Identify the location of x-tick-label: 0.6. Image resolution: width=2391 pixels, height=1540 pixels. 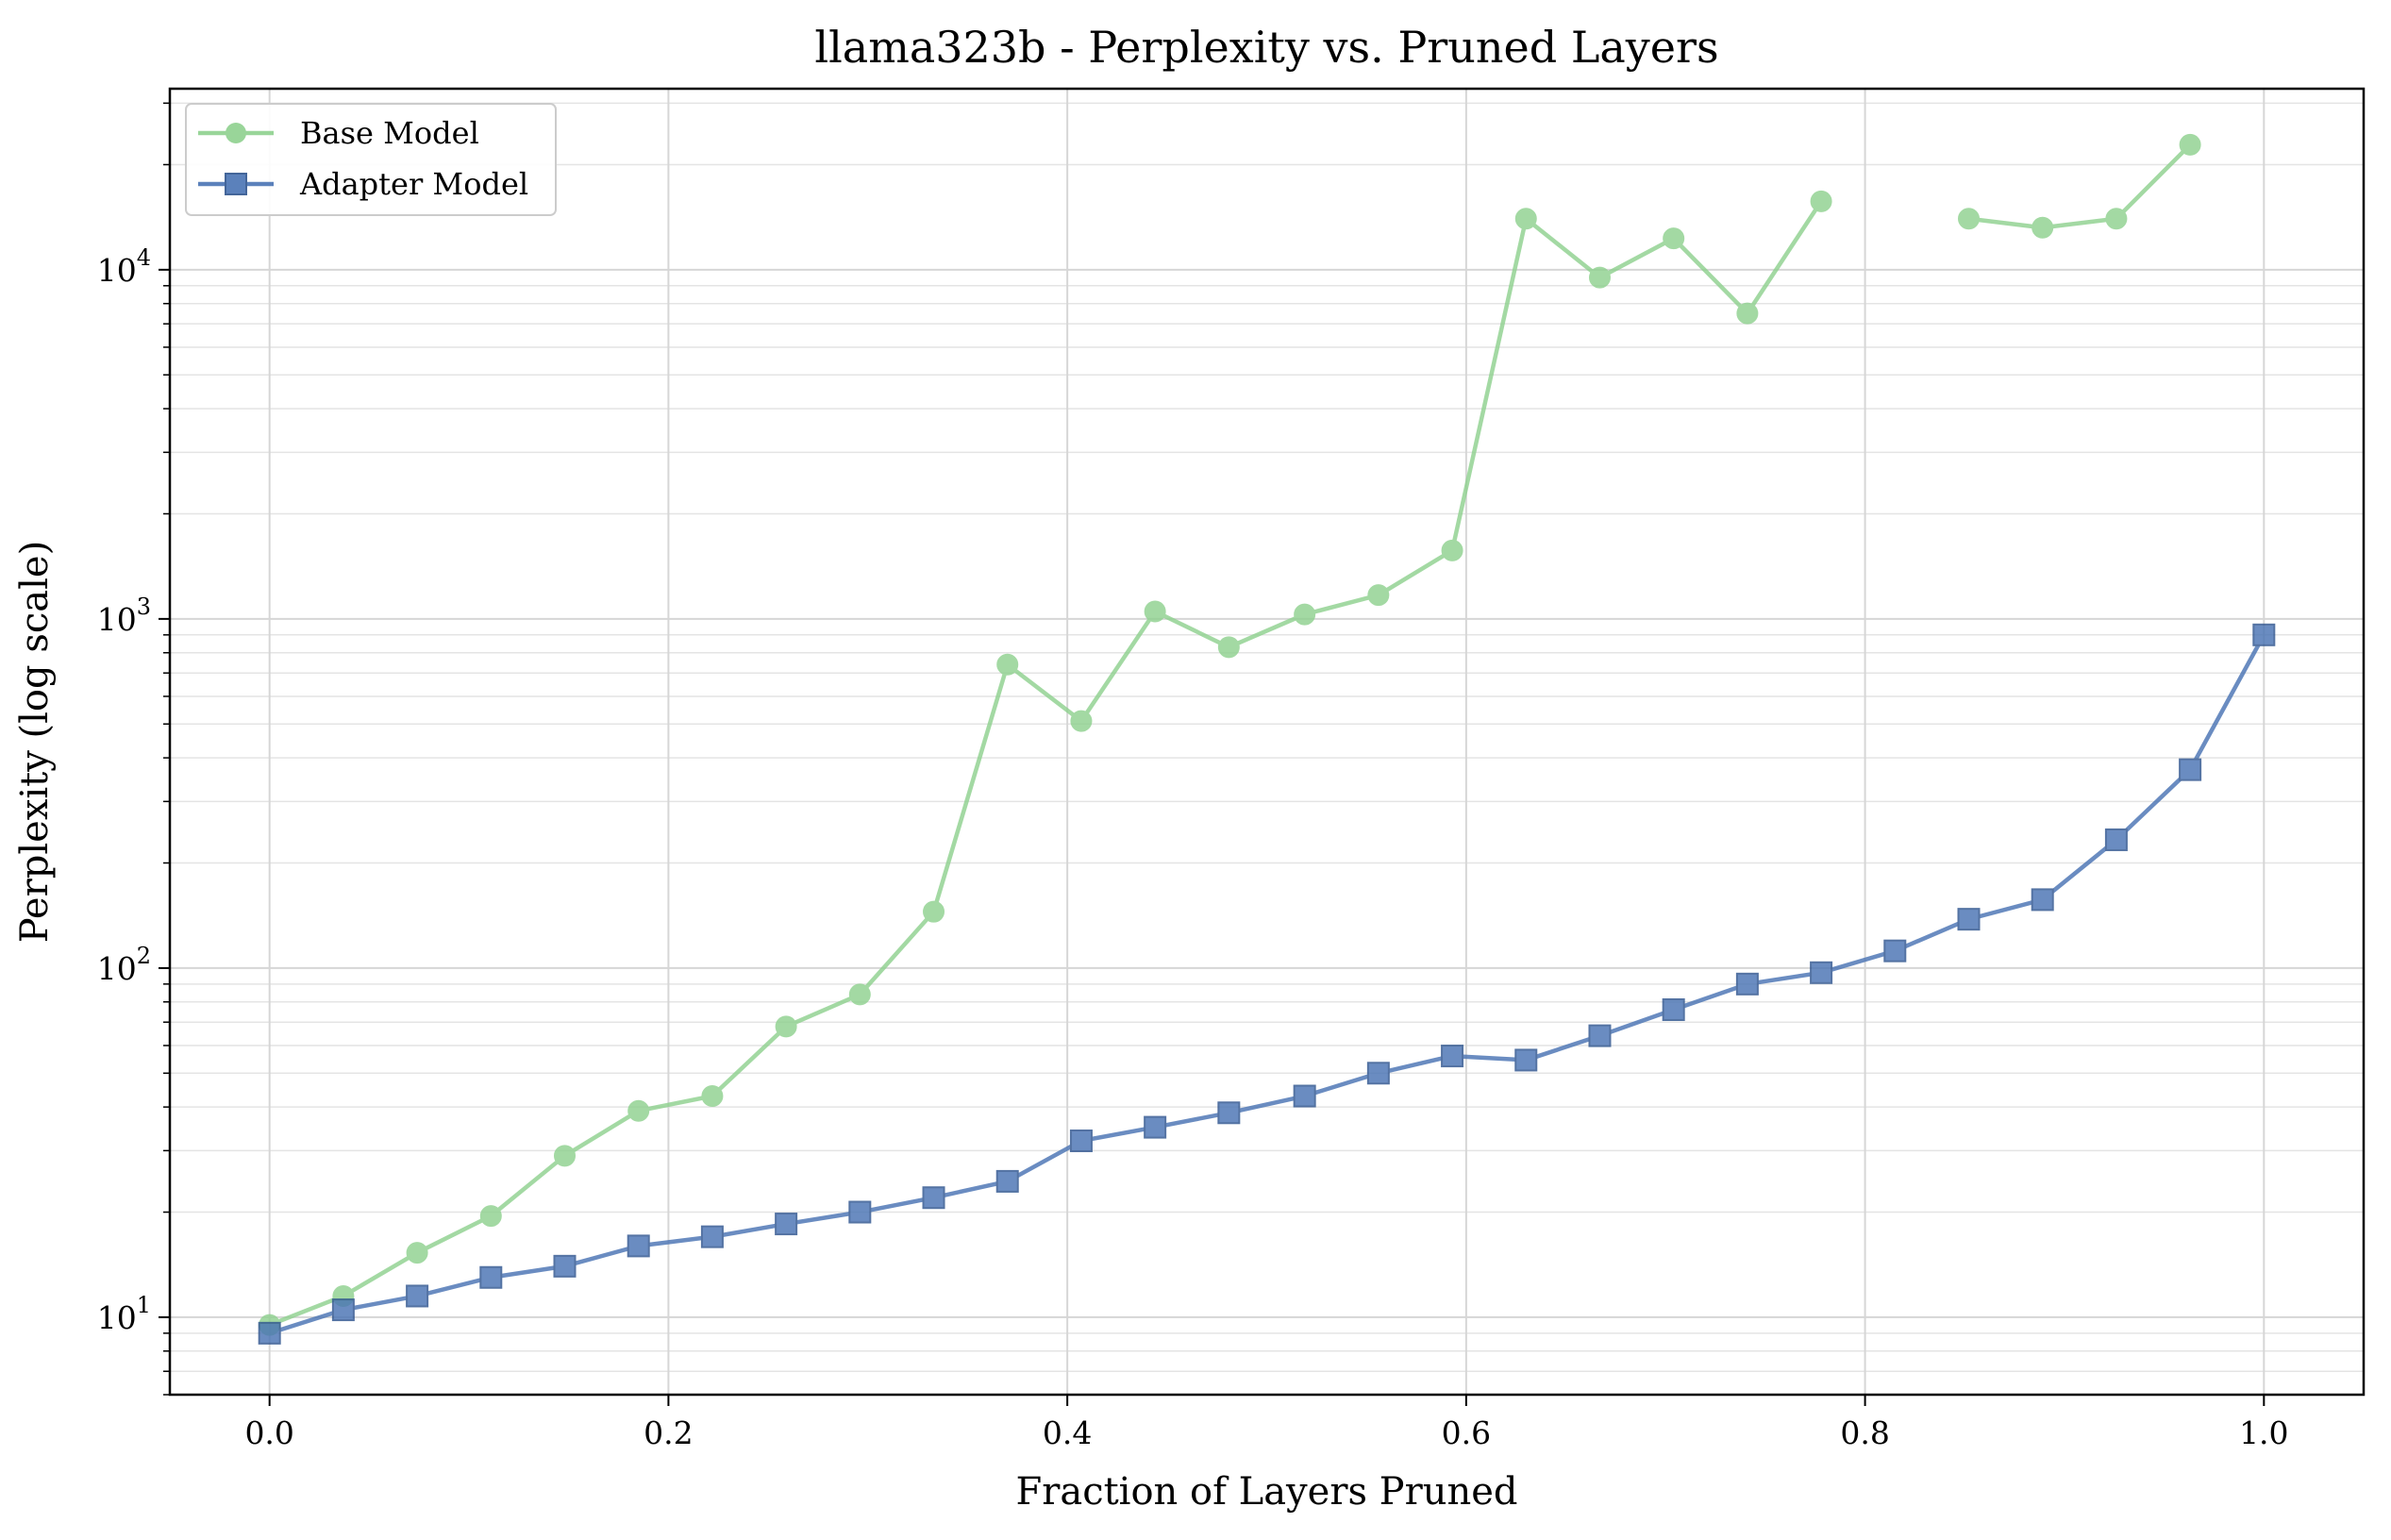
(1466, 1432).